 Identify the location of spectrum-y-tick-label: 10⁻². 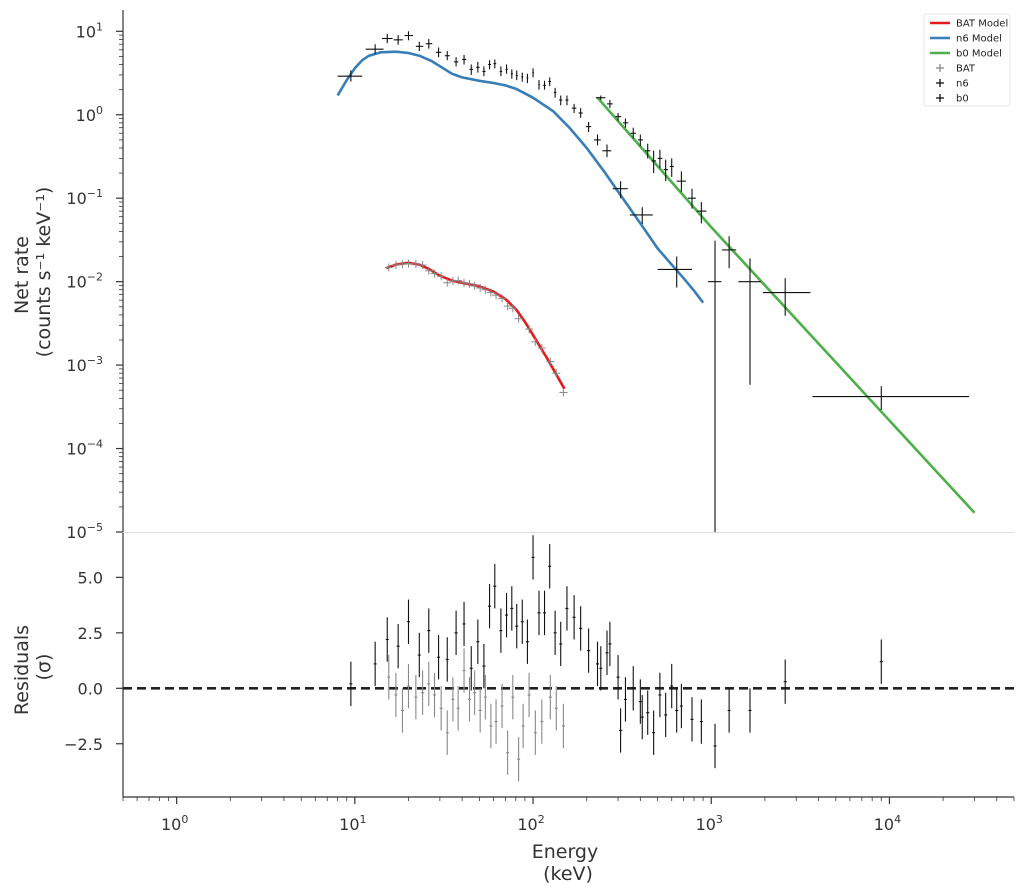
(84, 281).